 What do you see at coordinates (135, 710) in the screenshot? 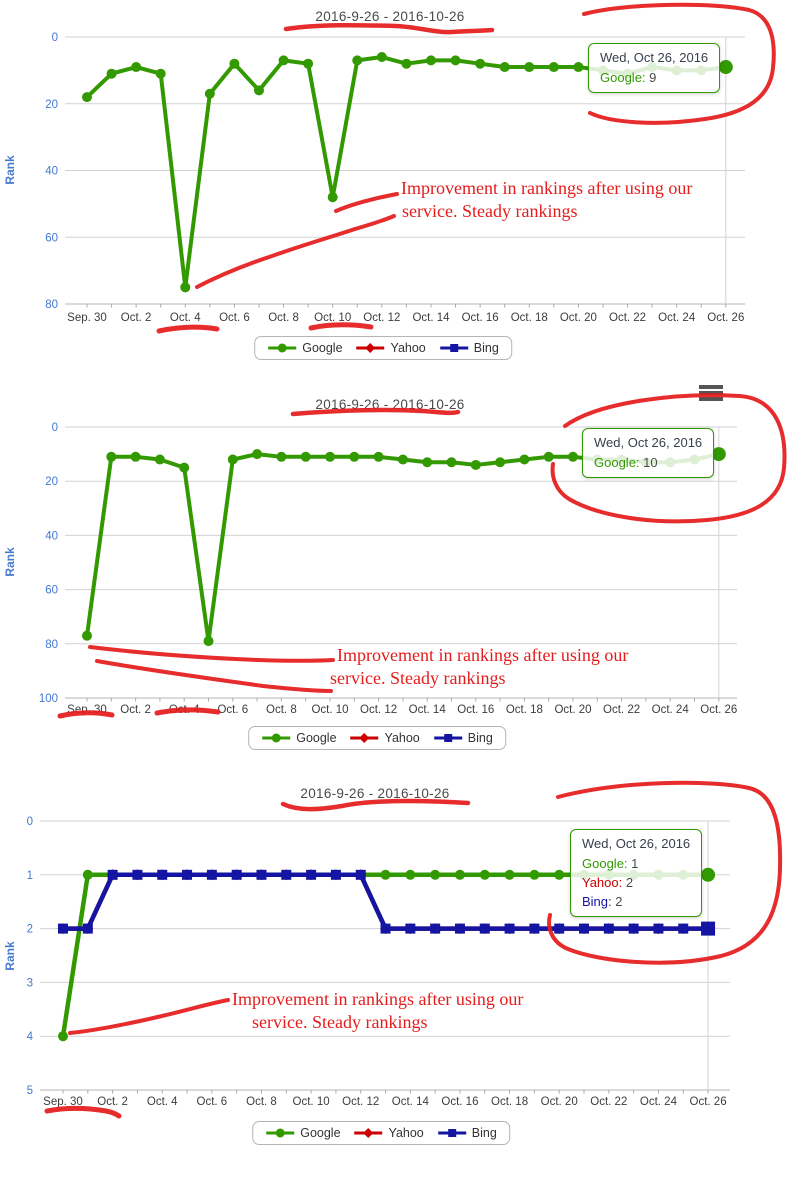
I see `x-axis-tick-label: Oct. 2` at bounding box center [135, 710].